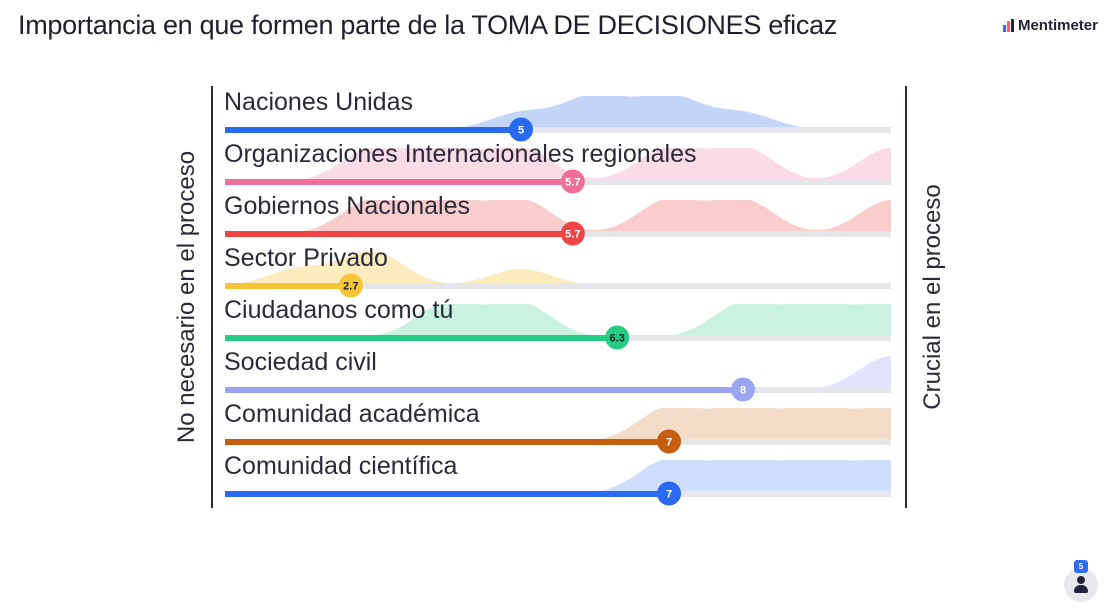  What do you see at coordinates (300, 362) in the screenshot?
I see `category-label: Sociedad civil` at bounding box center [300, 362].